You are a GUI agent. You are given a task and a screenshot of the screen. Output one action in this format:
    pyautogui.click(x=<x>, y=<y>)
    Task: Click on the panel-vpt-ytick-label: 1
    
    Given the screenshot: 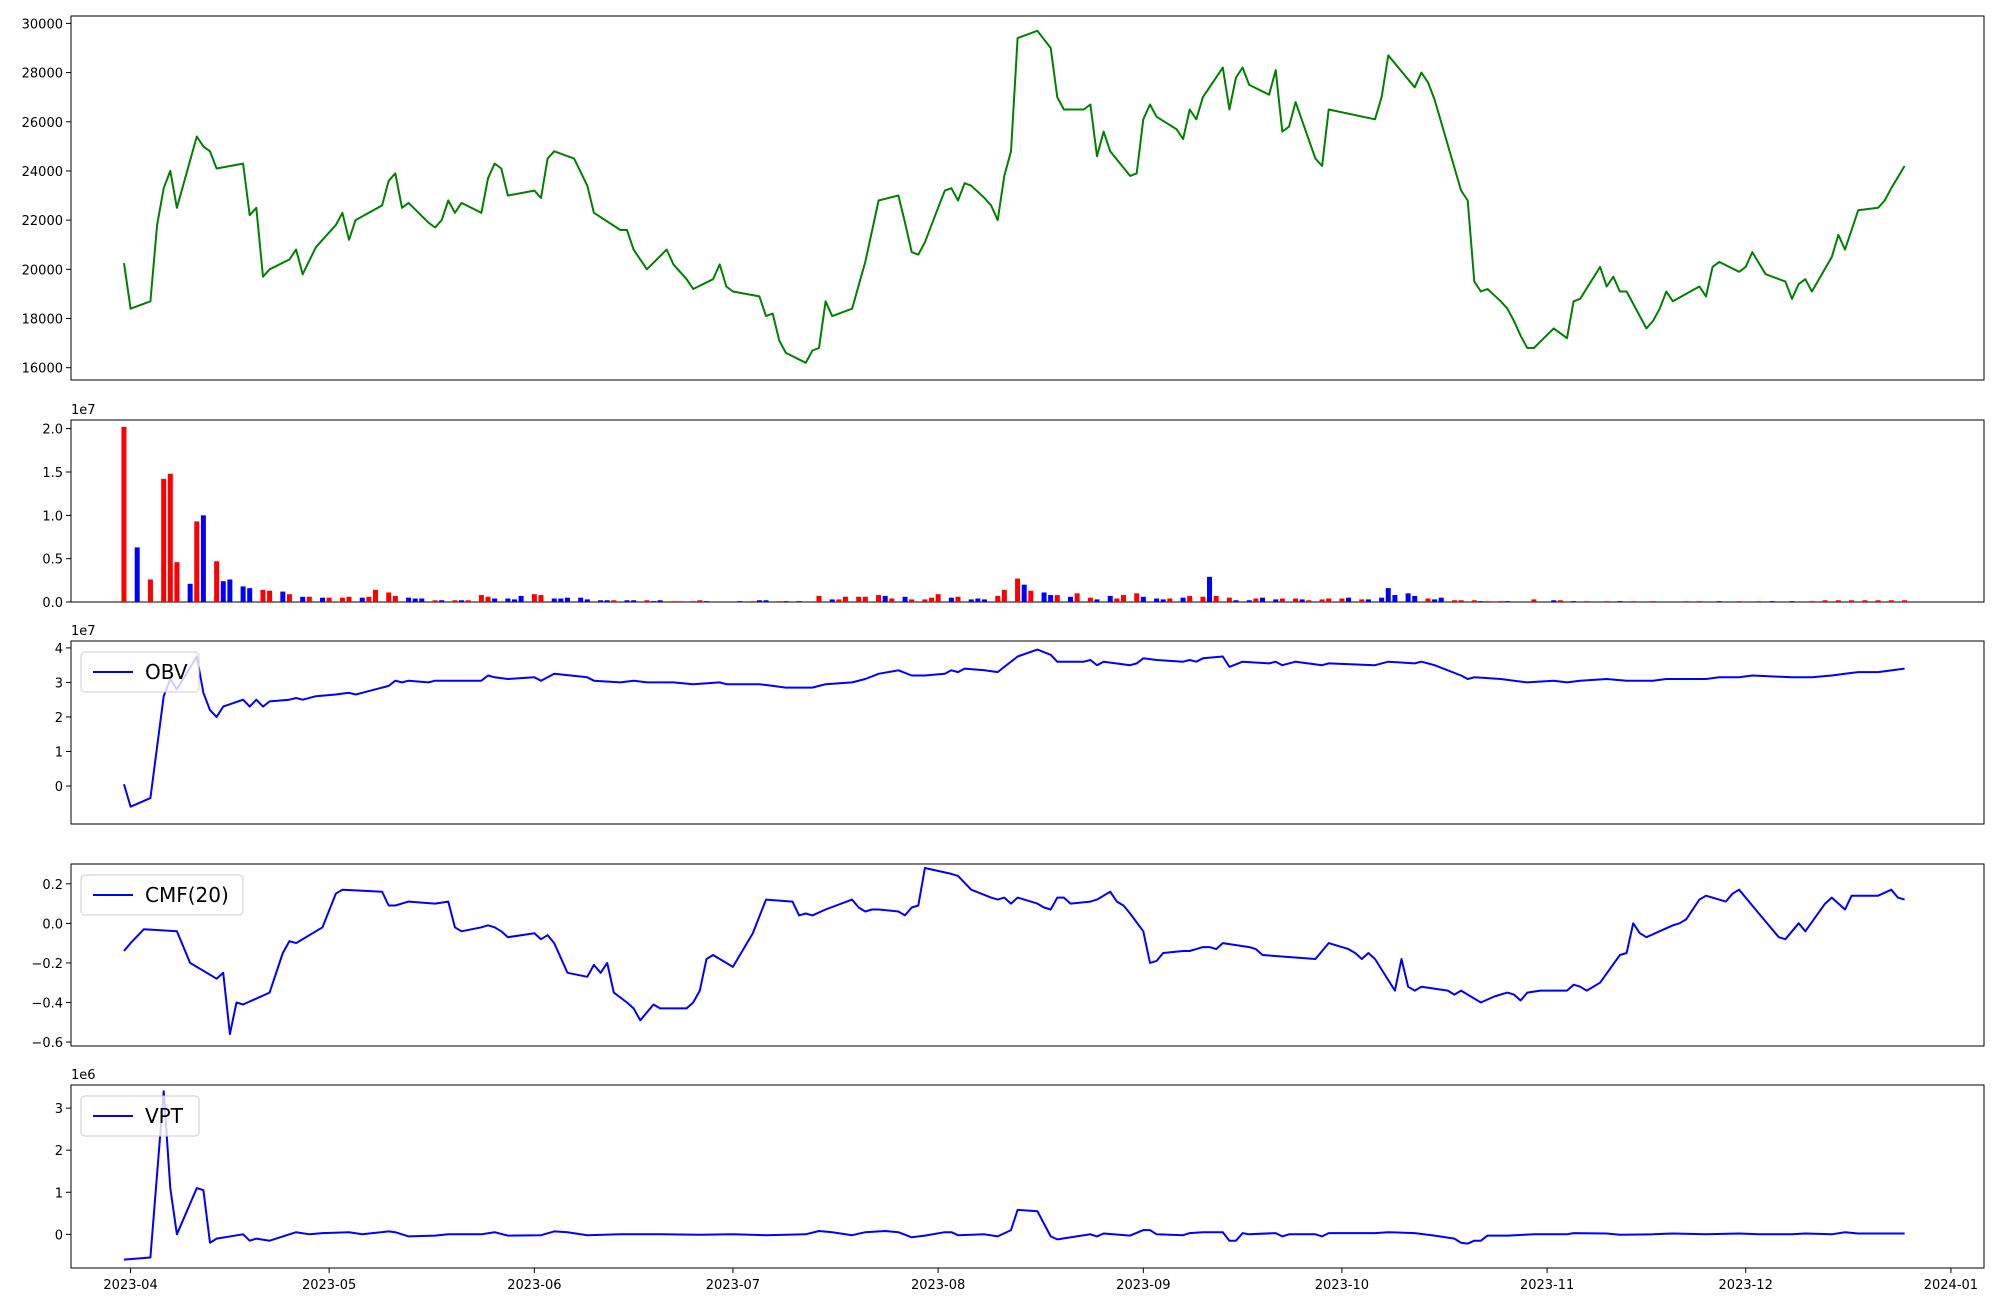 What is the action you would take?
    pyautogui.click(x=59, y=1193)
    